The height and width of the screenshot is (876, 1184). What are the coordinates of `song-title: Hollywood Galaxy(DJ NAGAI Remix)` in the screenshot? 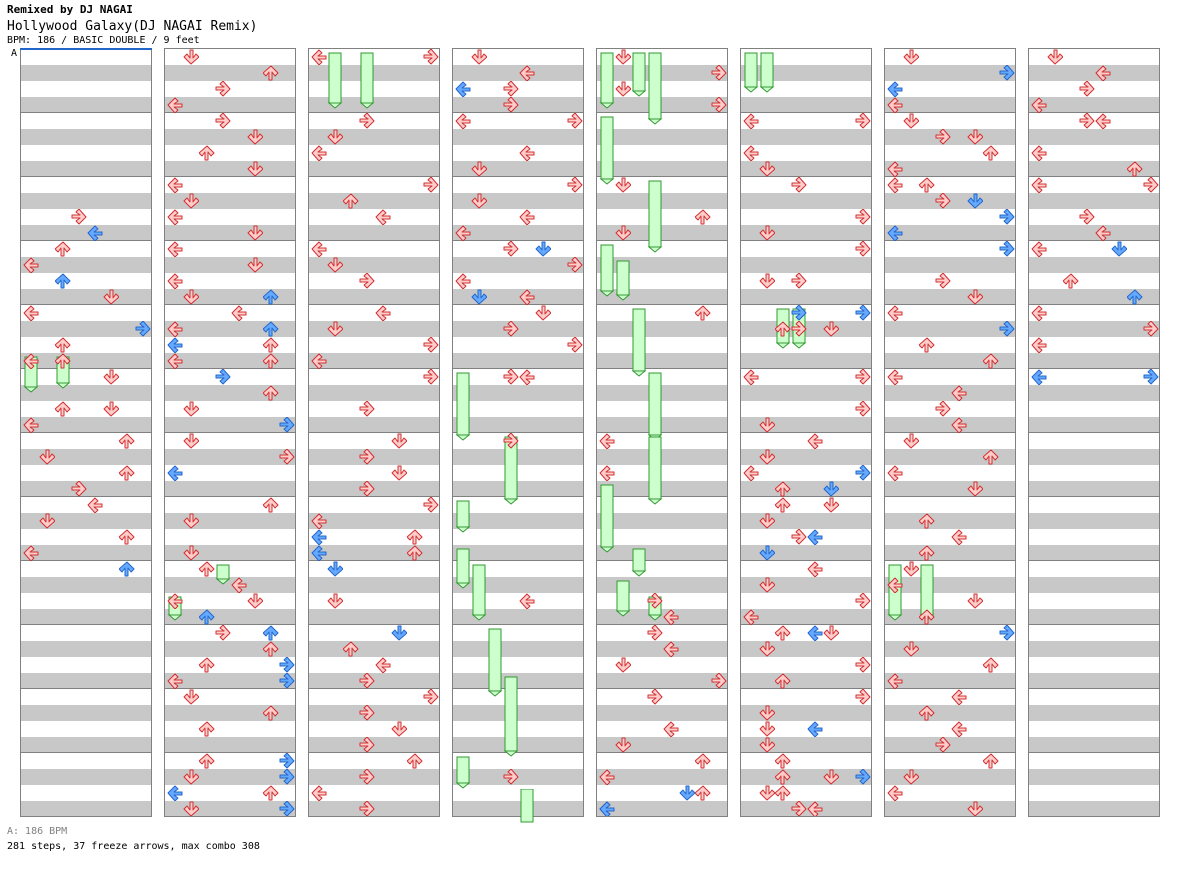 It's located at (132, 26).